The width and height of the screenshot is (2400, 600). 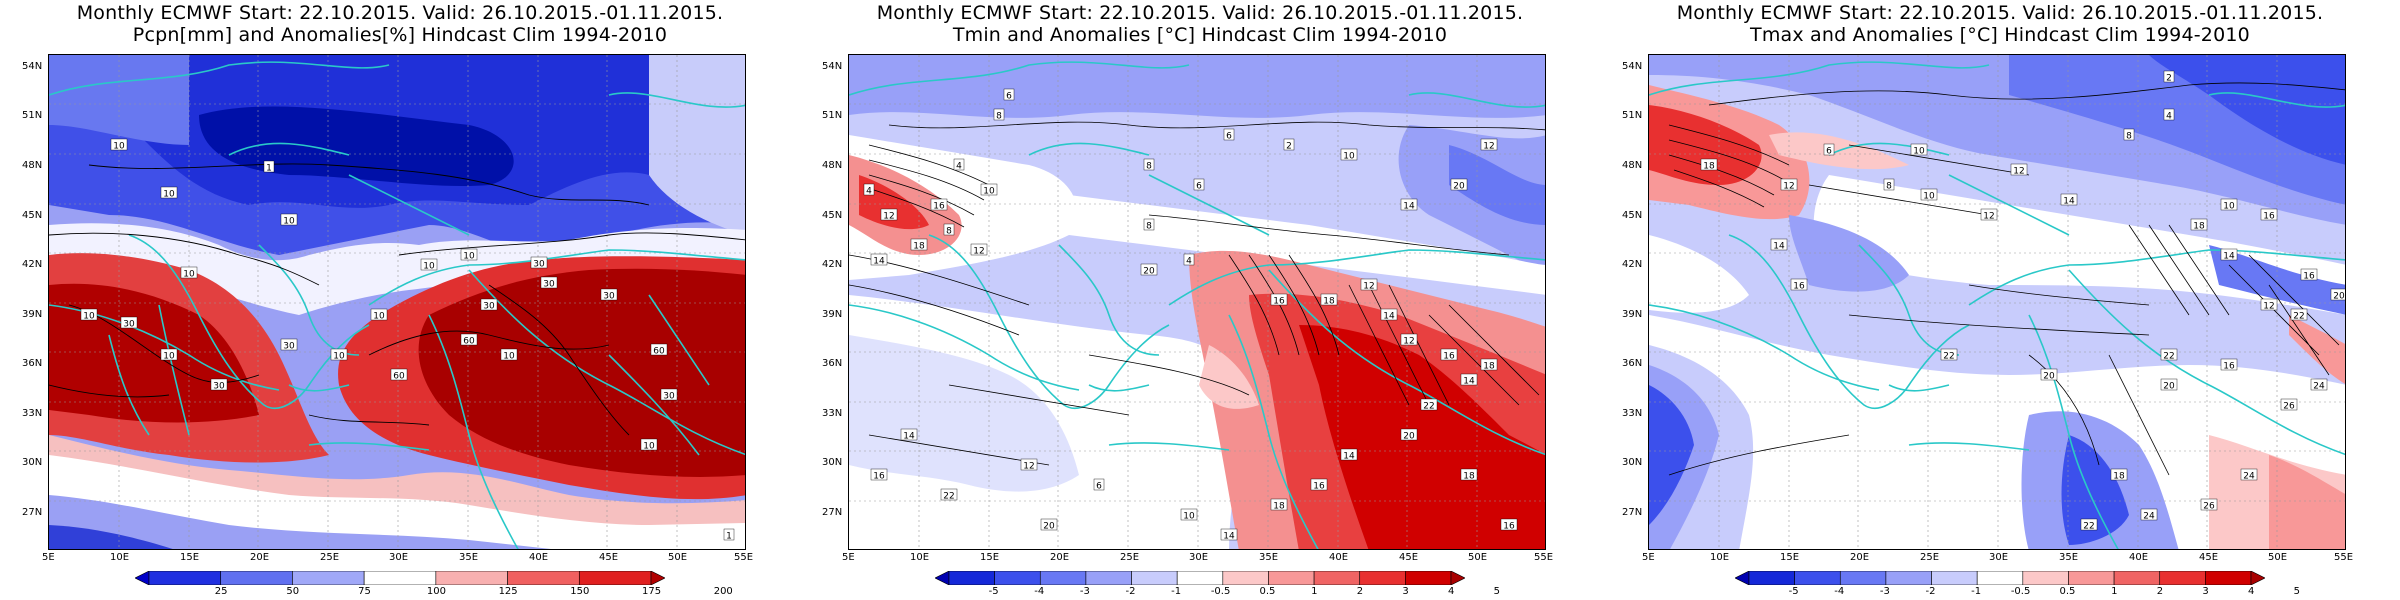 I want to click on colorbar-tick-label: -2, so click(x=1130, y=591).